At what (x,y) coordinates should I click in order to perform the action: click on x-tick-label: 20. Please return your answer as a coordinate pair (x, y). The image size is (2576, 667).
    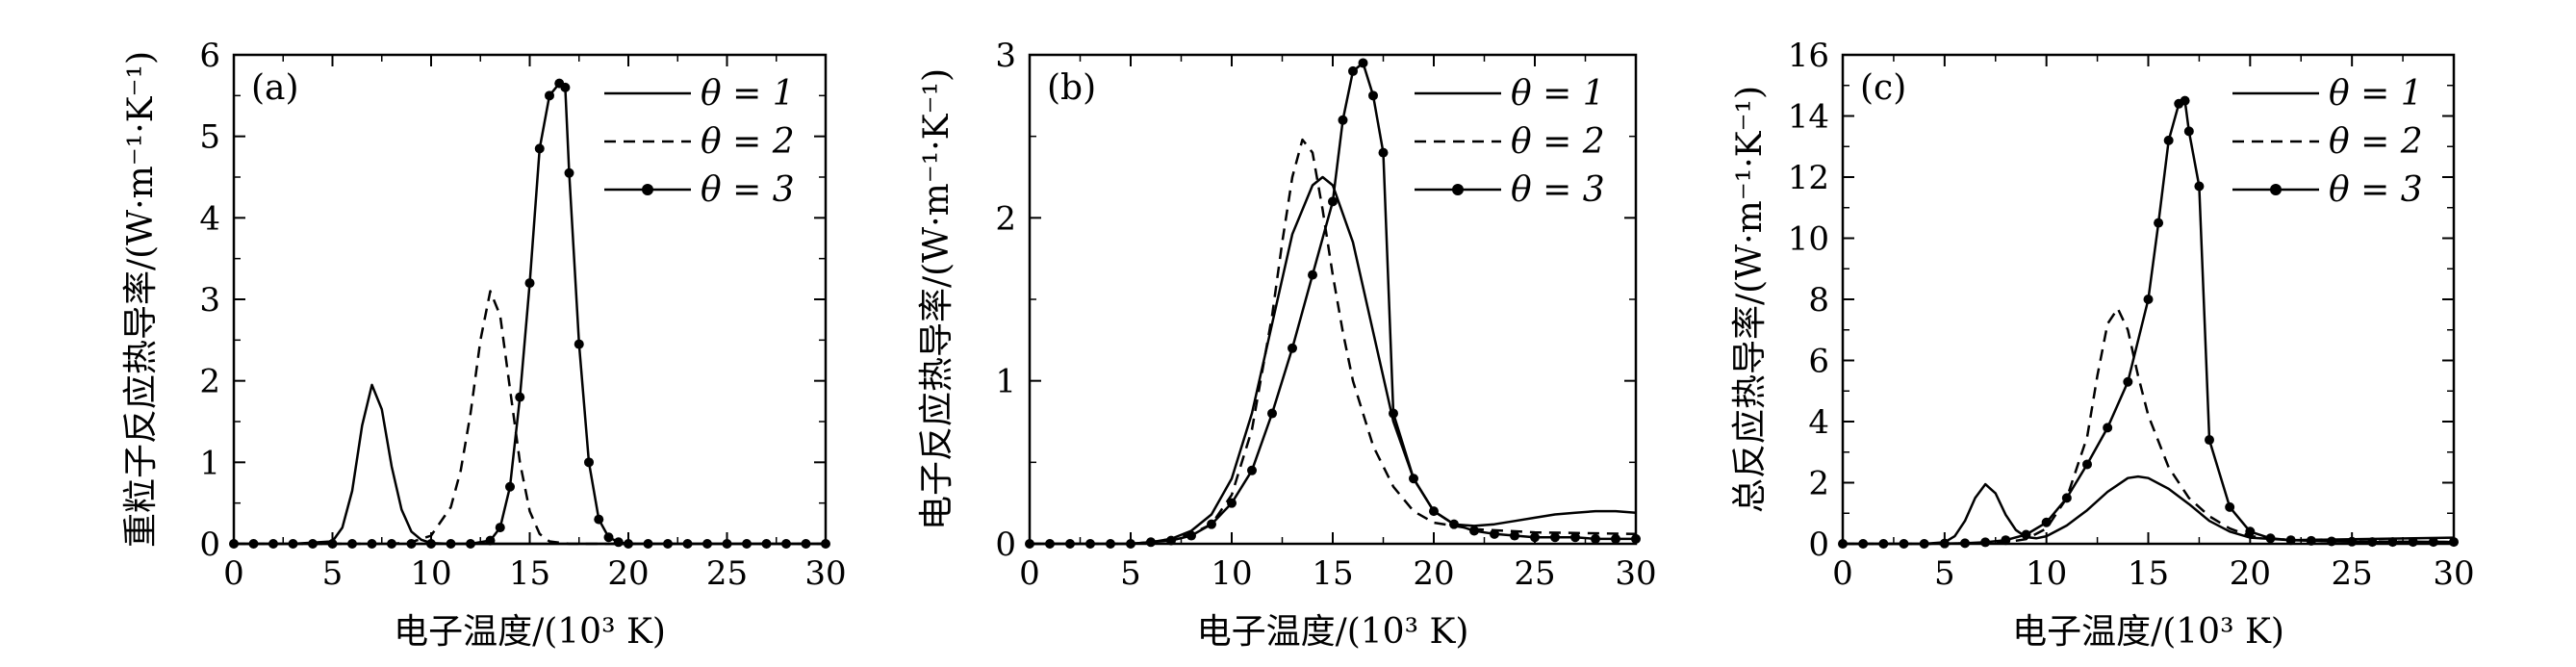
    Looking at the image, I should click on (2250, 573).